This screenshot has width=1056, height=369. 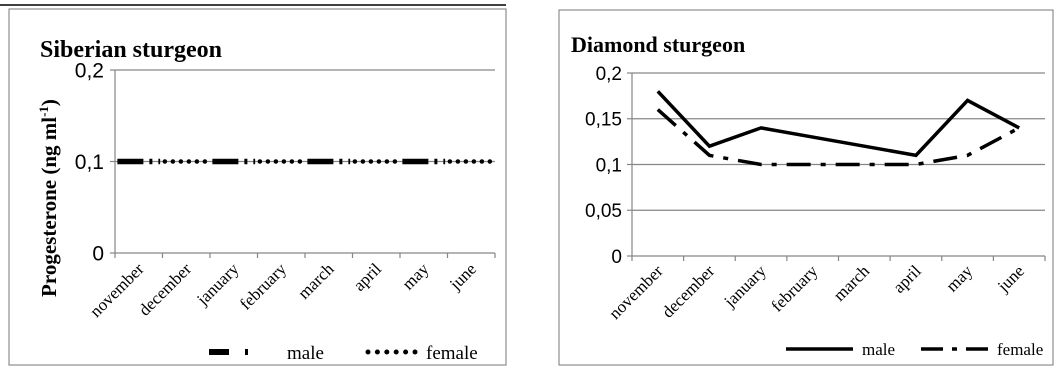 What do you see at coordinates (1020, 349) in the screenshot?
I see `diamond-legend-female-label: female` at bounding box center [1020, 349].